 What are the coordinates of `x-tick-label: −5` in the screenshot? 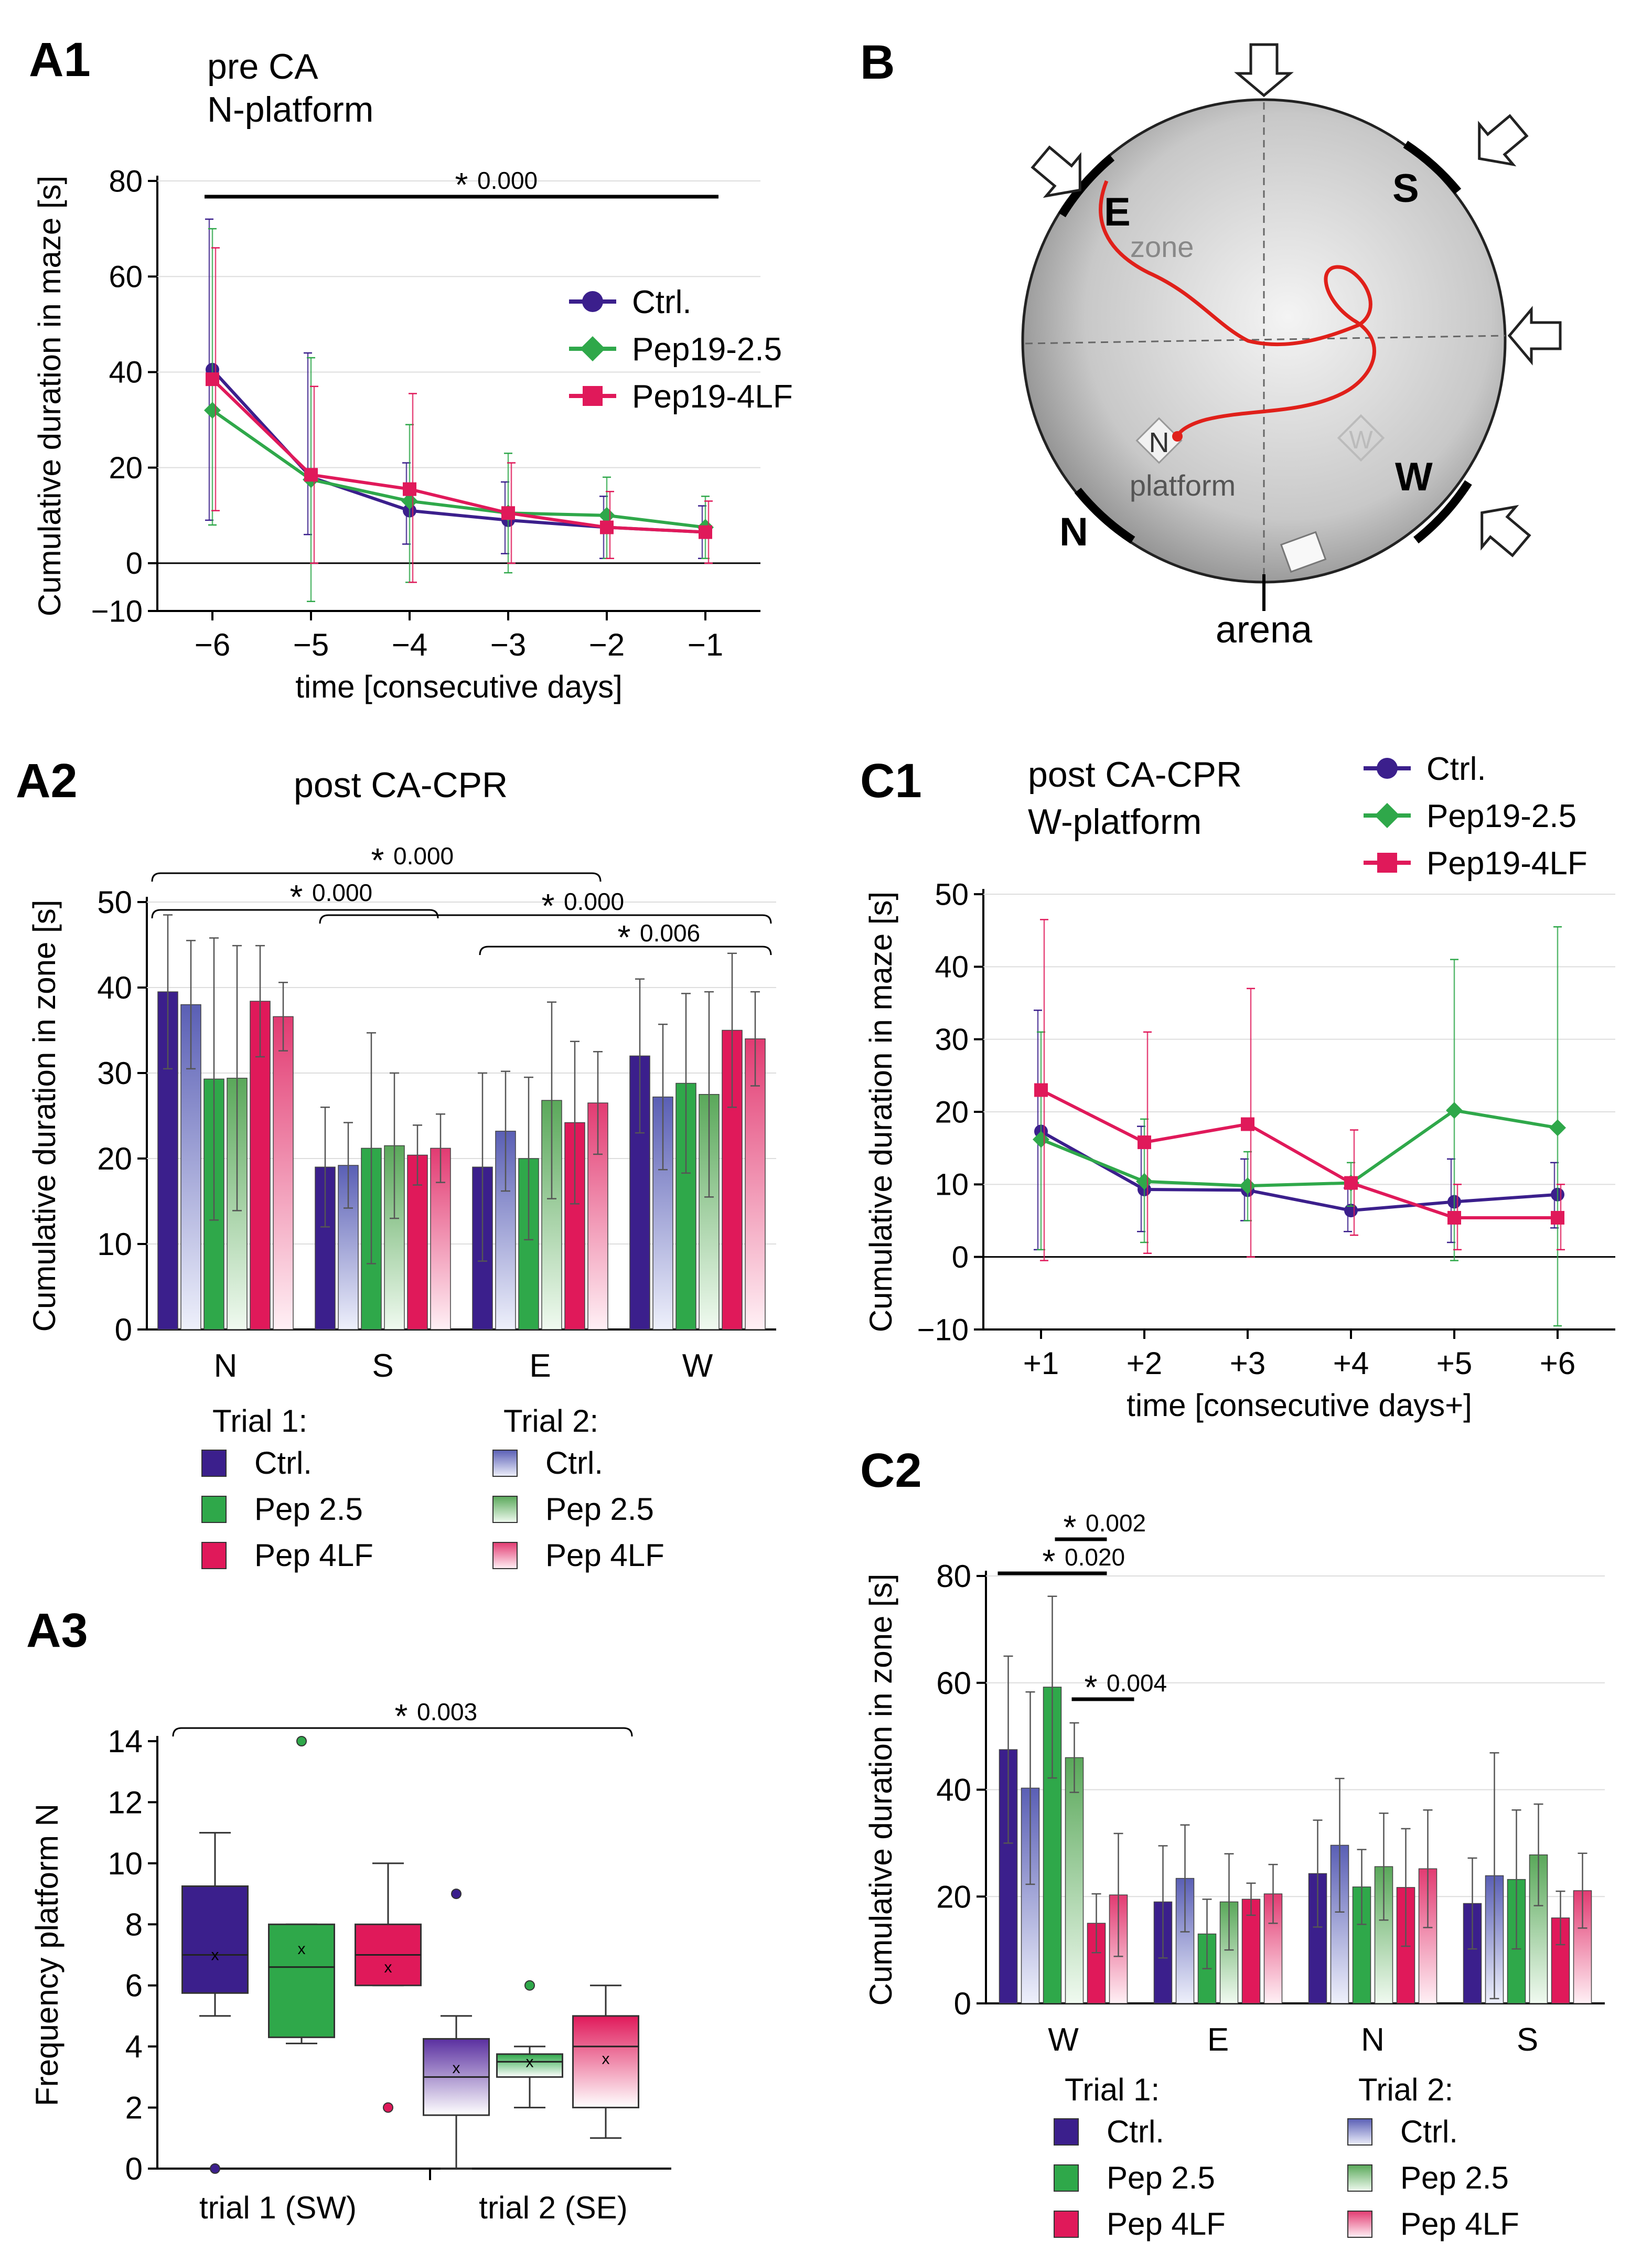 It's located at (311, 644).